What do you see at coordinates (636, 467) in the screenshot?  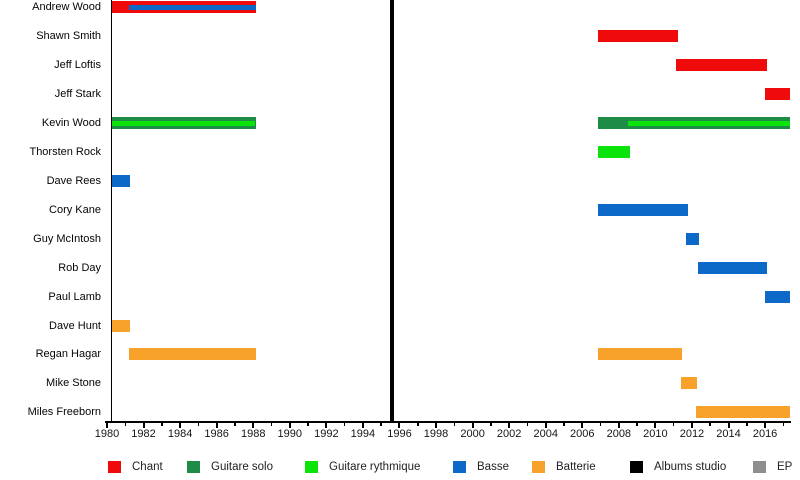 I see `legend-swatch-albums_studio` at bounding box center [636, 467].